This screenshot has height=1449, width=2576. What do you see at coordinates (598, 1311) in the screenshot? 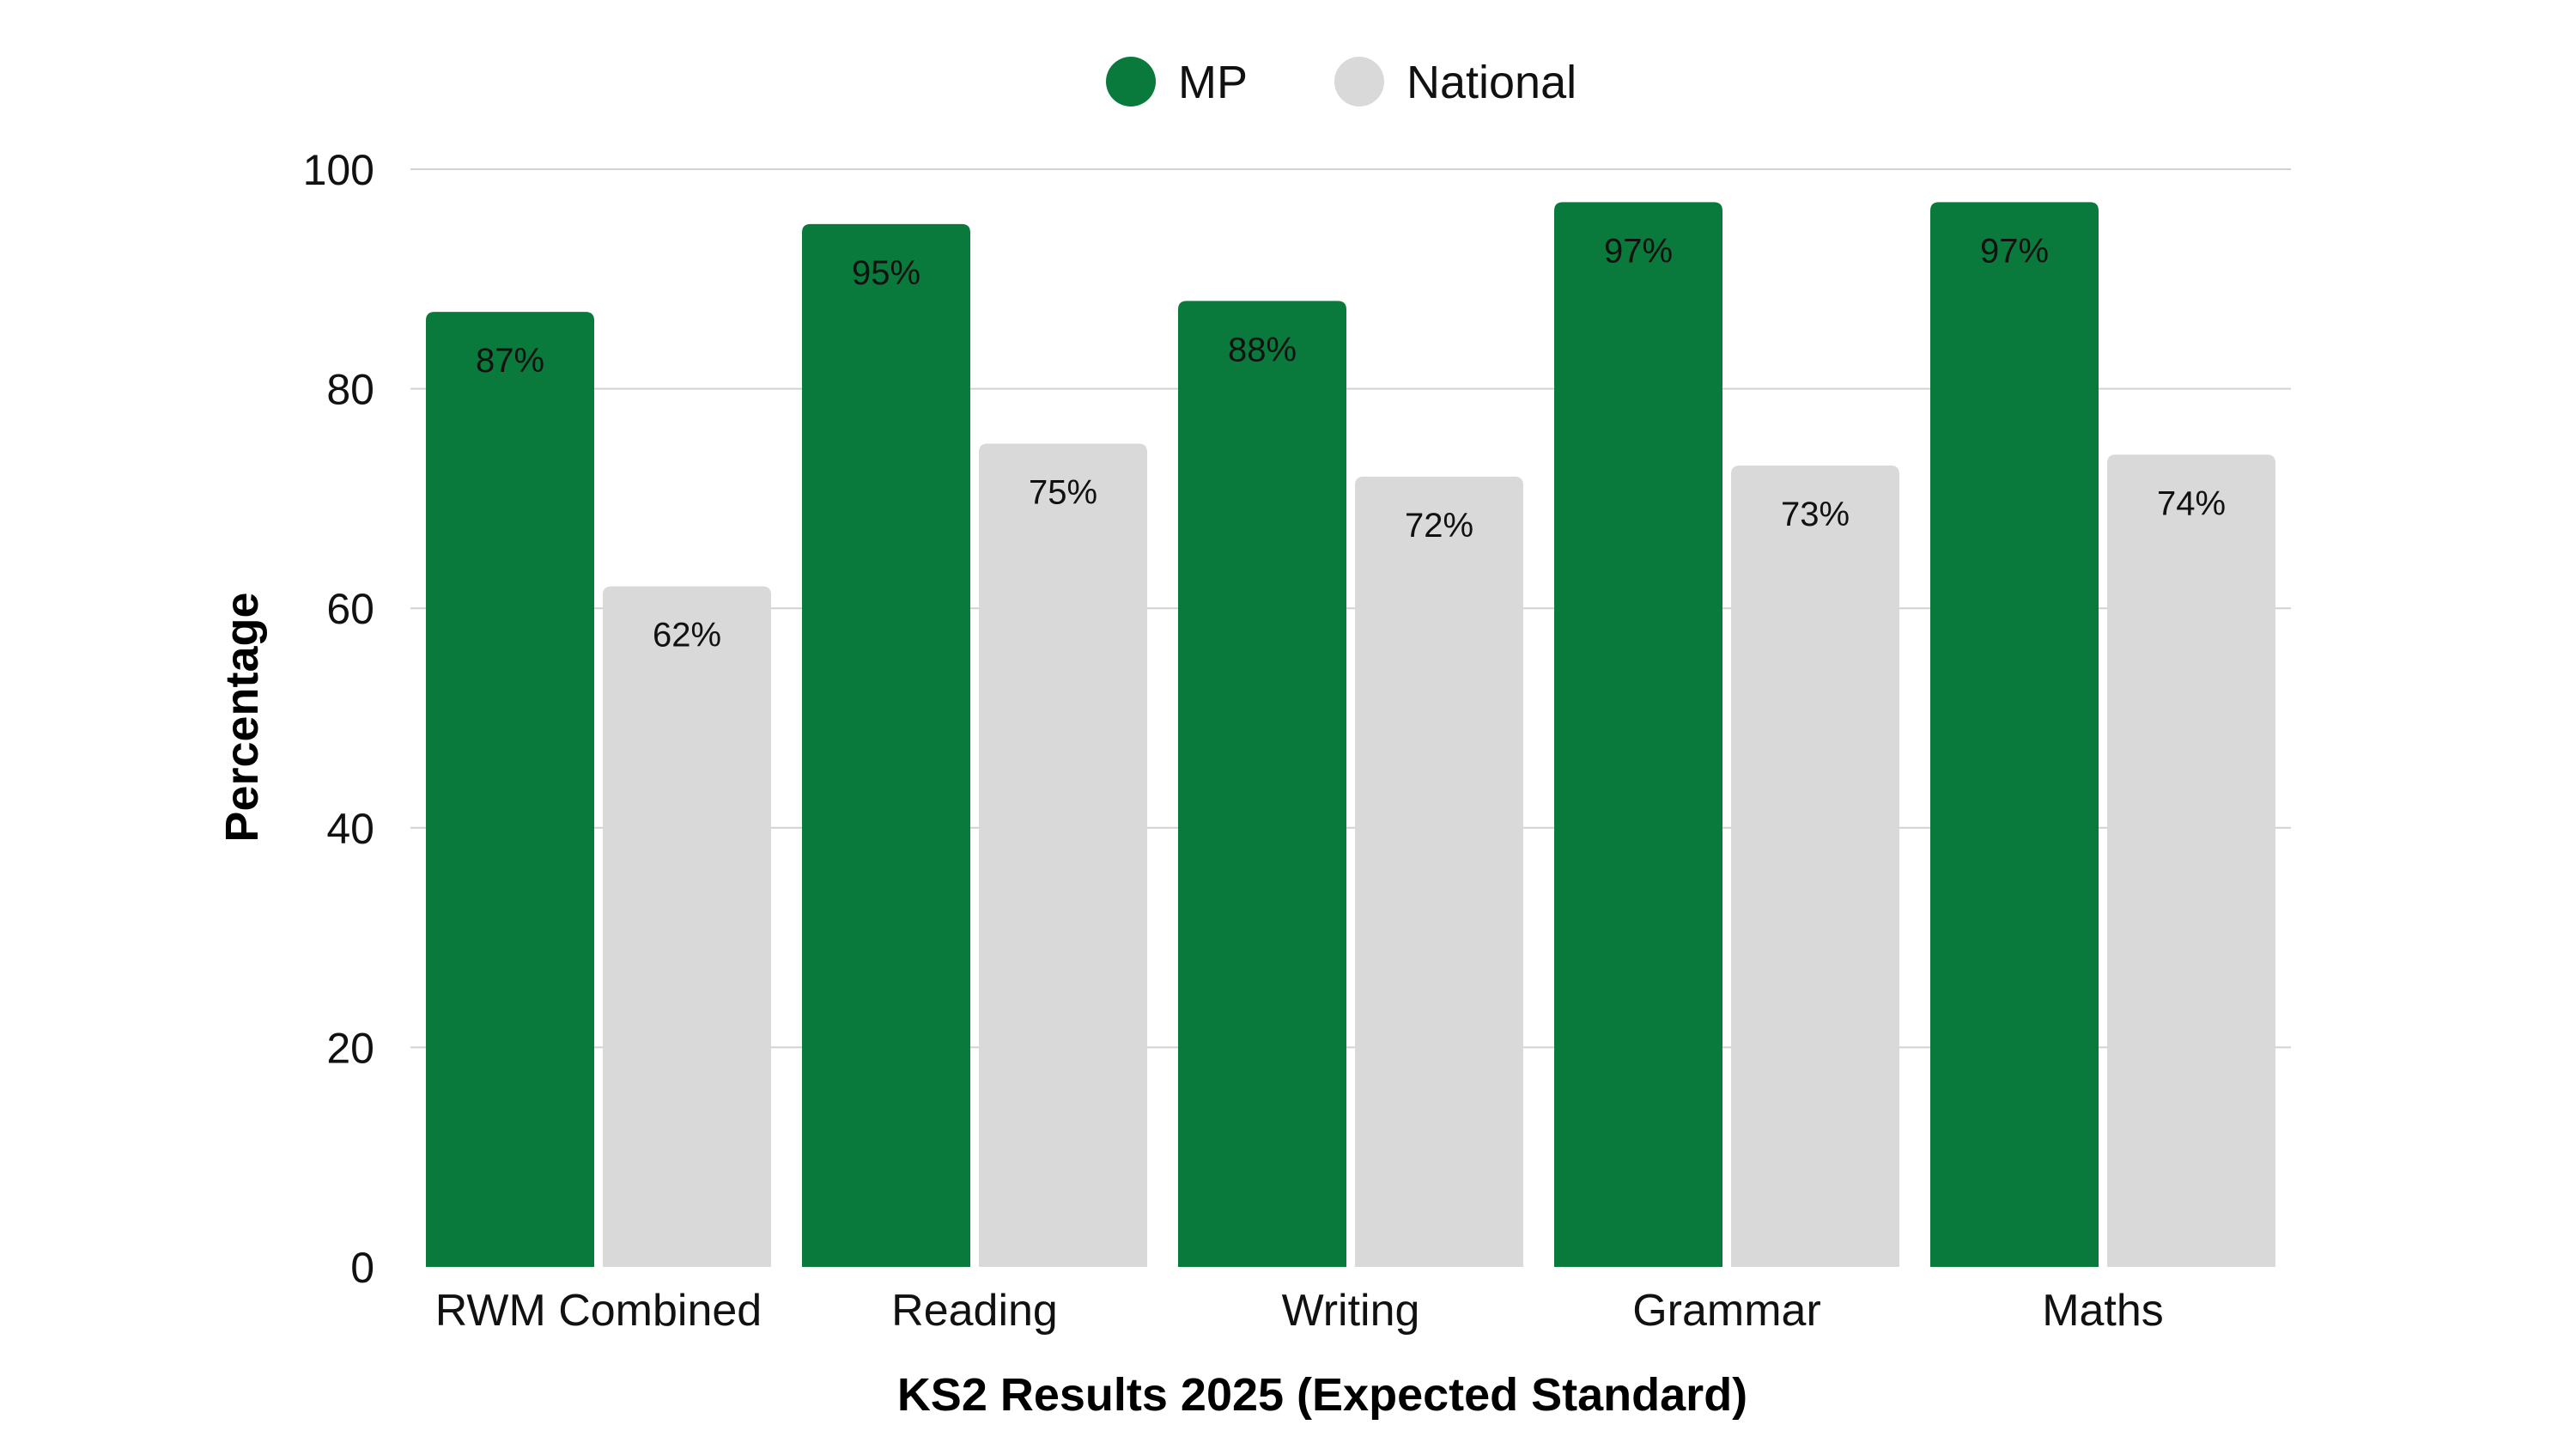
I see `x-tick-rwm-combined: RWM Combined` at bounding box center [598, 1311].